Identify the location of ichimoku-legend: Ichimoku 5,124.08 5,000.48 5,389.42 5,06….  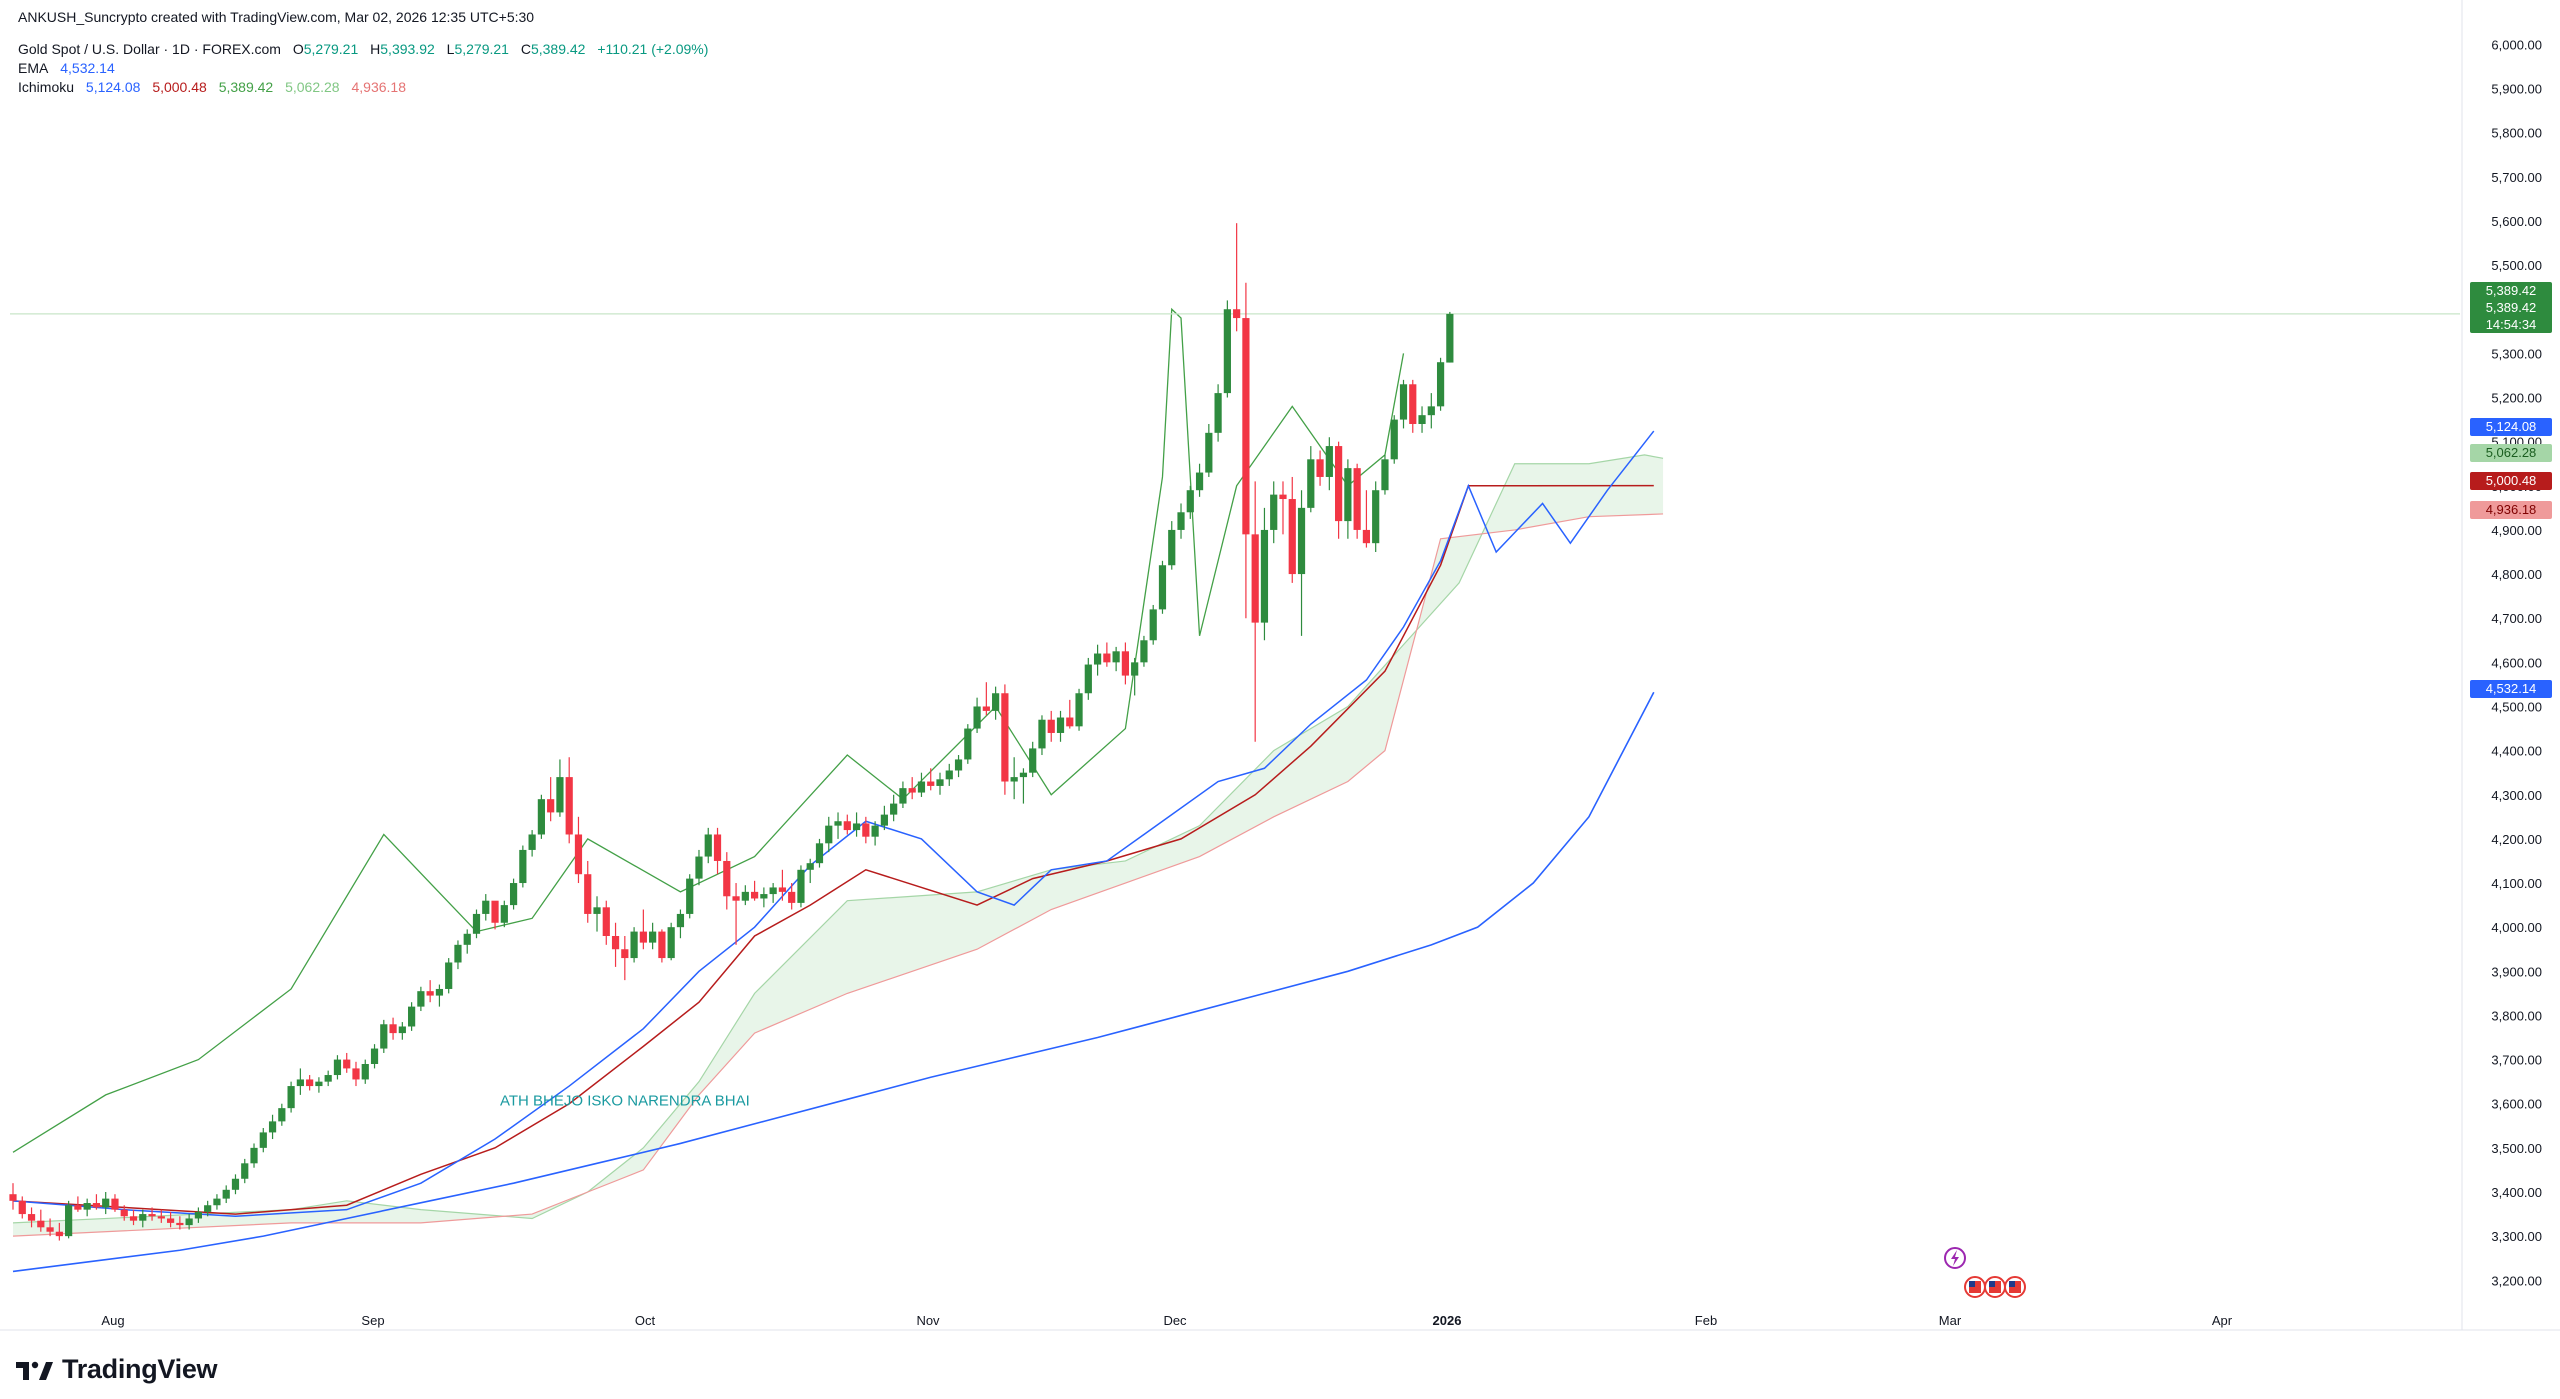
(216, 87).